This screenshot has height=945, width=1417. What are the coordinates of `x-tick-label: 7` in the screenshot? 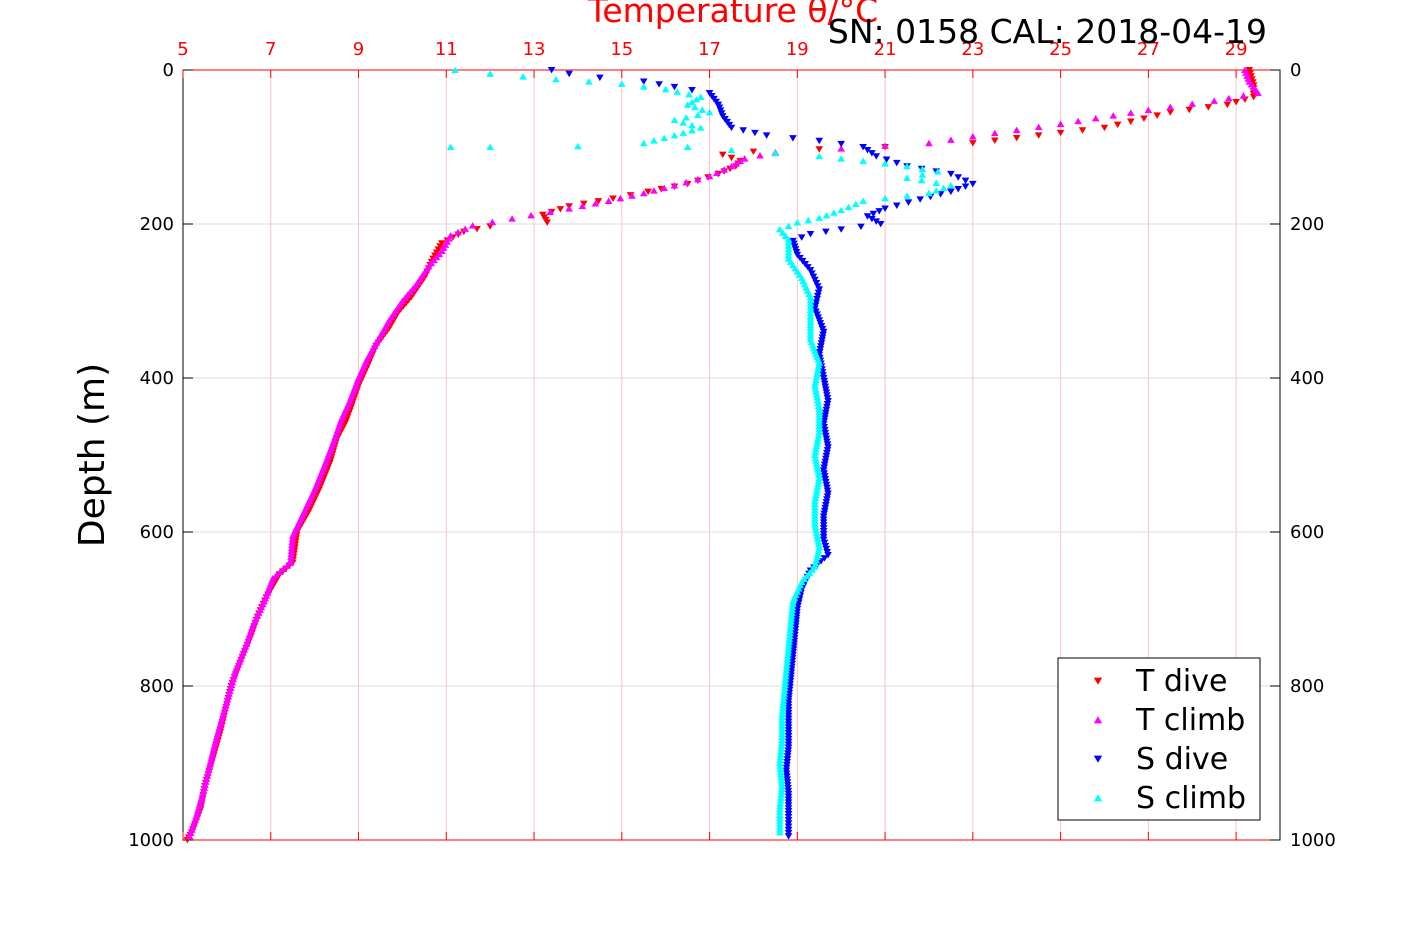 It's located at (270, 49).